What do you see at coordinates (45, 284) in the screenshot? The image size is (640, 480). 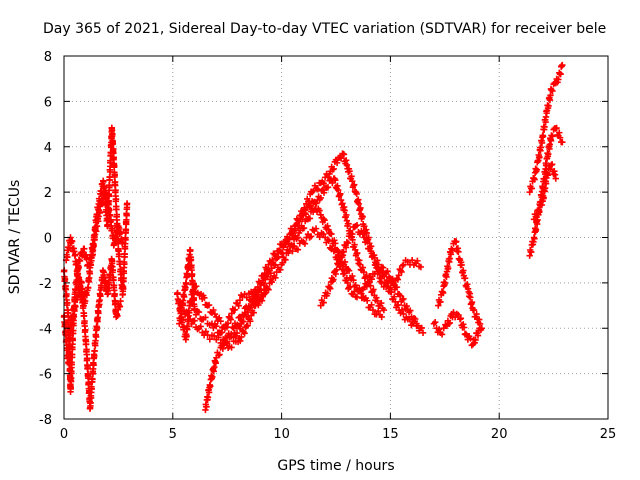 I see `y-tick-label: -2` at bounding box center [45, 284].